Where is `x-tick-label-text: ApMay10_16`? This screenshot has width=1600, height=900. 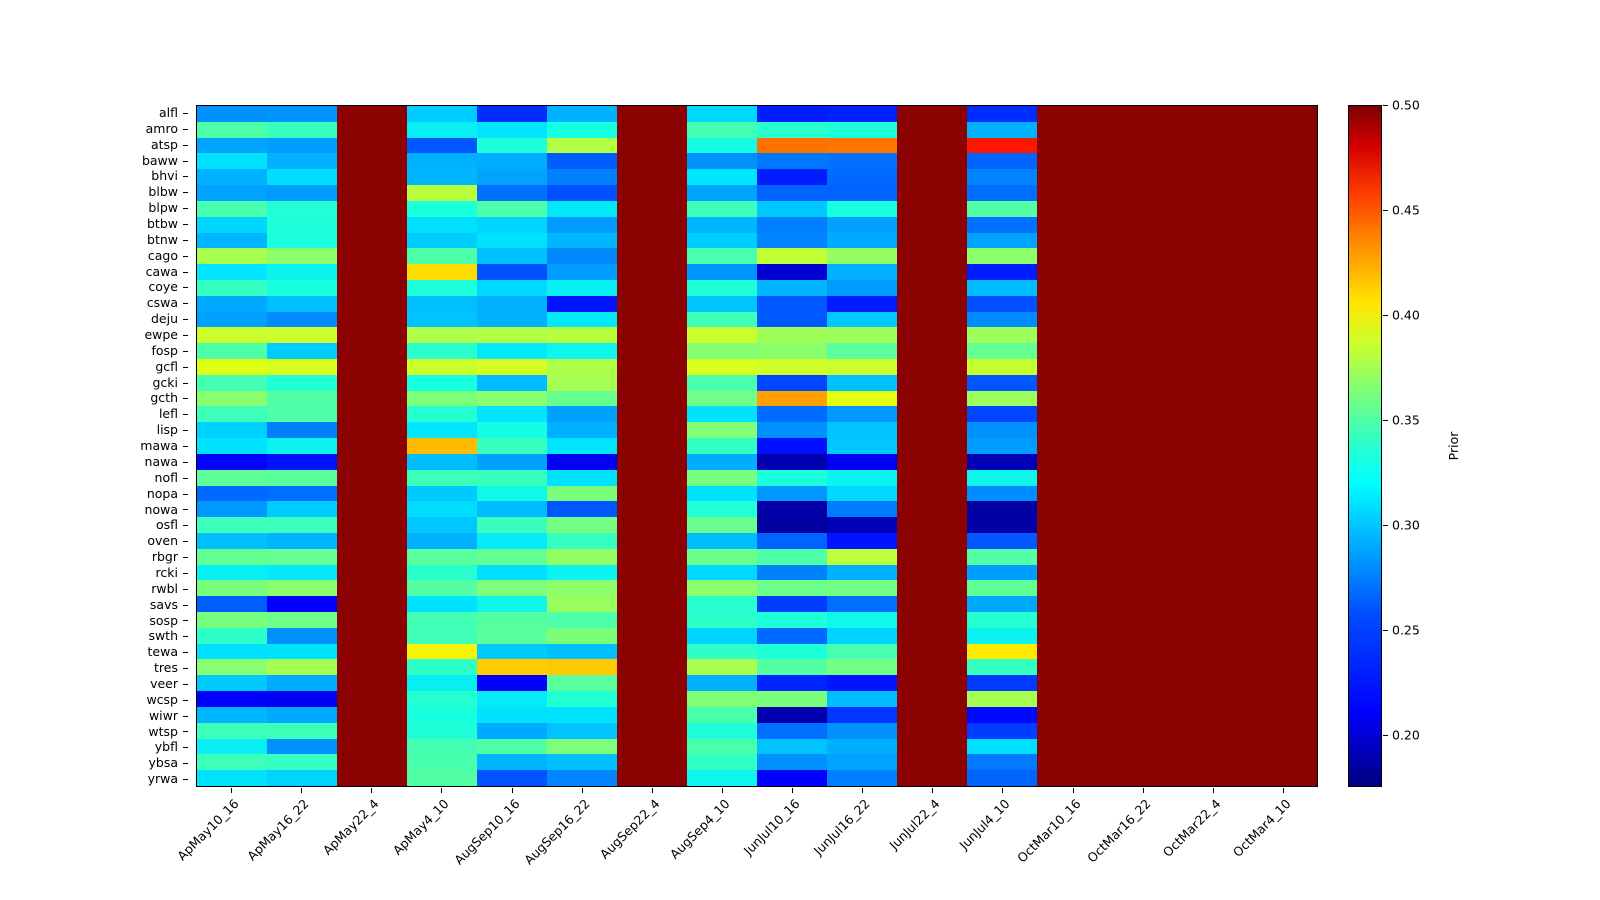
x-tick-label-text: ApMay10_16 is located at coordinates (208, 830).